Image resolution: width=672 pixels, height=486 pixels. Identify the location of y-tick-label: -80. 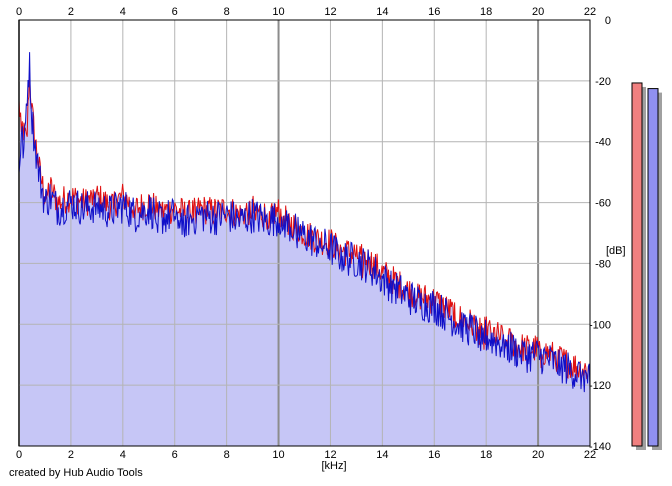
(603, 264).